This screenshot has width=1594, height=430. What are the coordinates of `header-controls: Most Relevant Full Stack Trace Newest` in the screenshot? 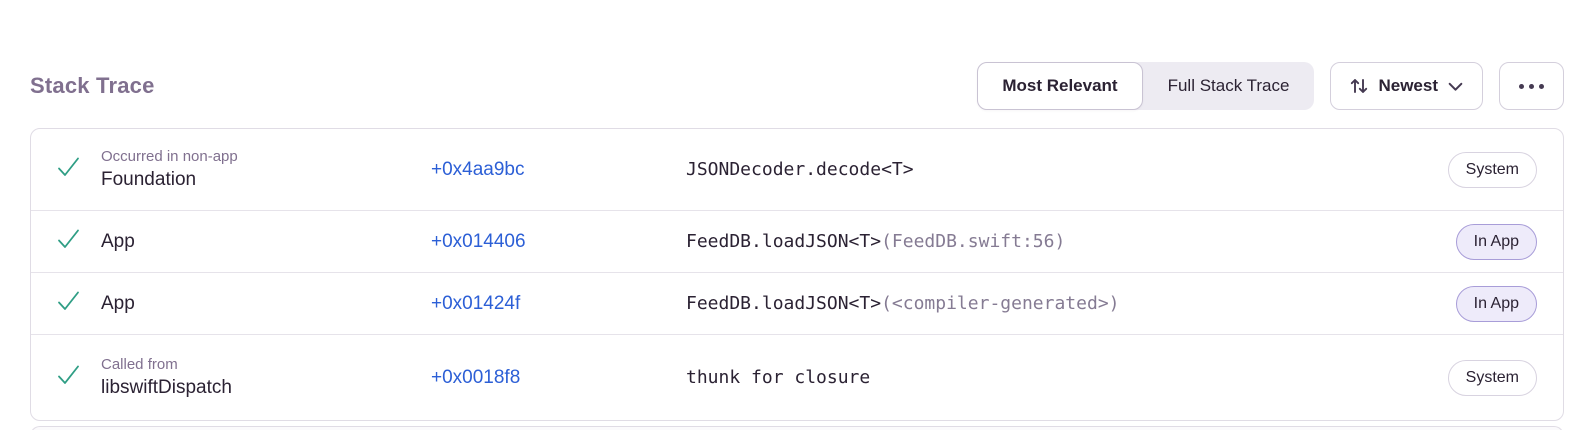 It's located at (1270, 86).